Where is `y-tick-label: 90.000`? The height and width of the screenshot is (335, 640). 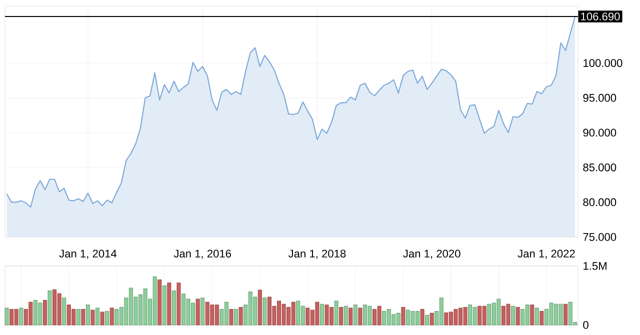
y-tick-label: 90.000 is located at coordinates (599, 132).